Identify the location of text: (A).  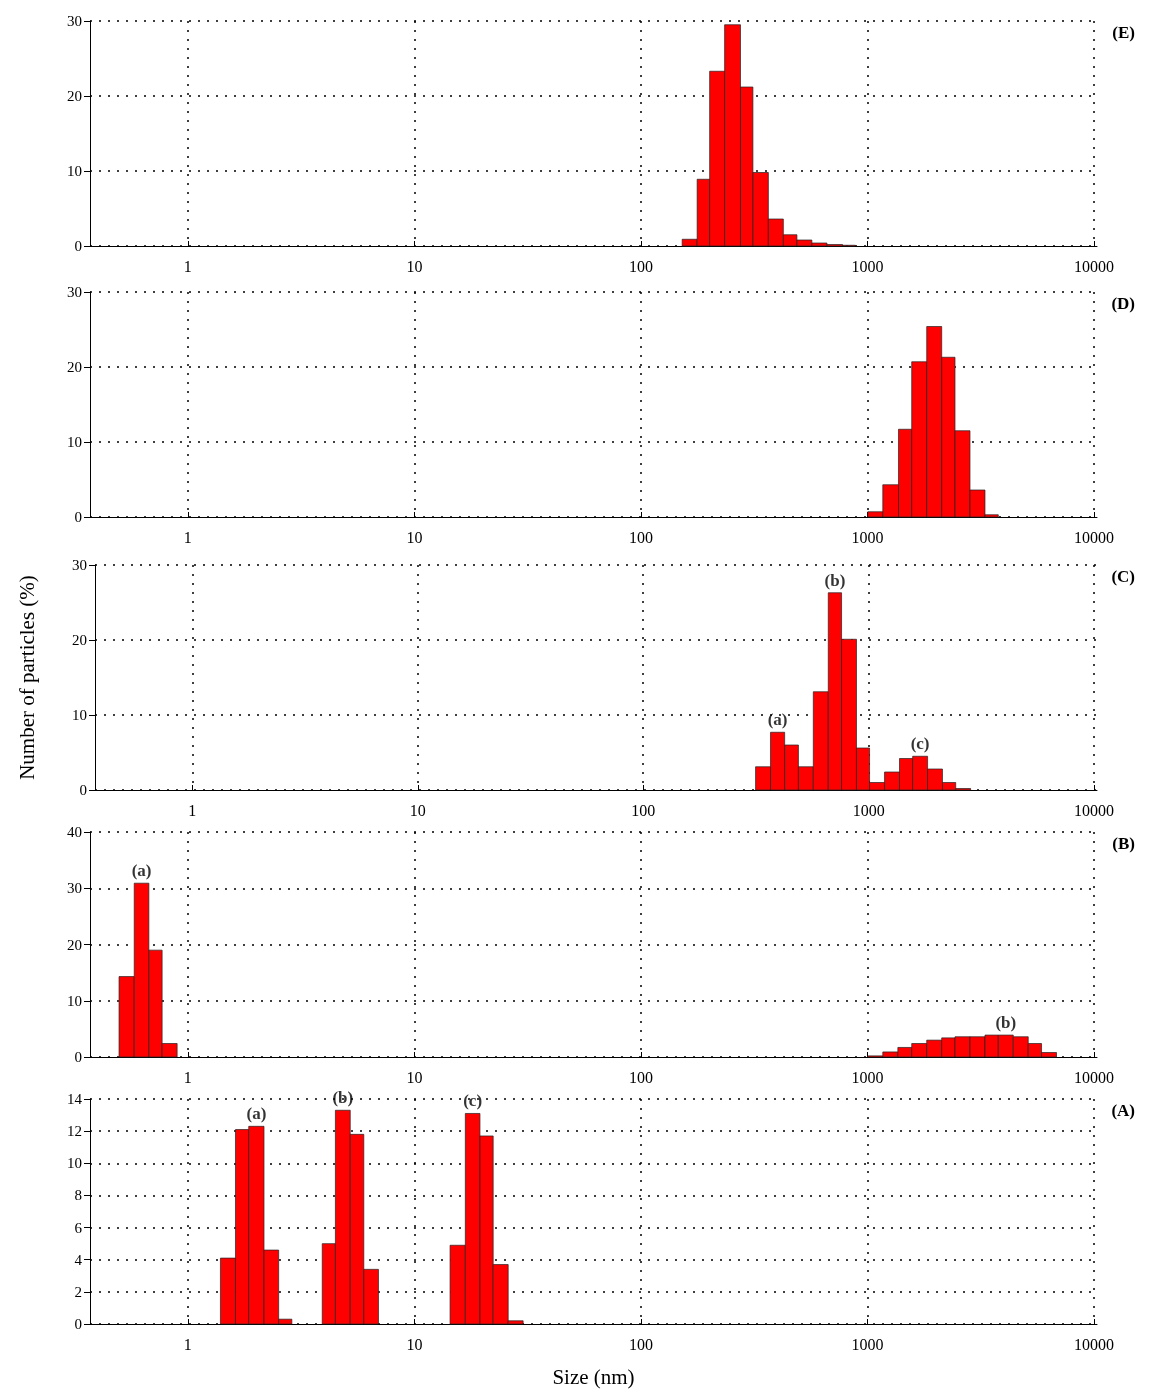
(1123, 1110).